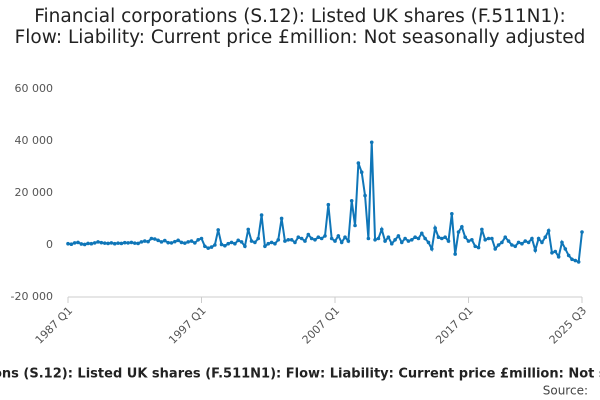  What do you see at coordinates (34, 140) in the screenshot?
I see `y-tick-label: 40 000` at bounding box center [34, 140].